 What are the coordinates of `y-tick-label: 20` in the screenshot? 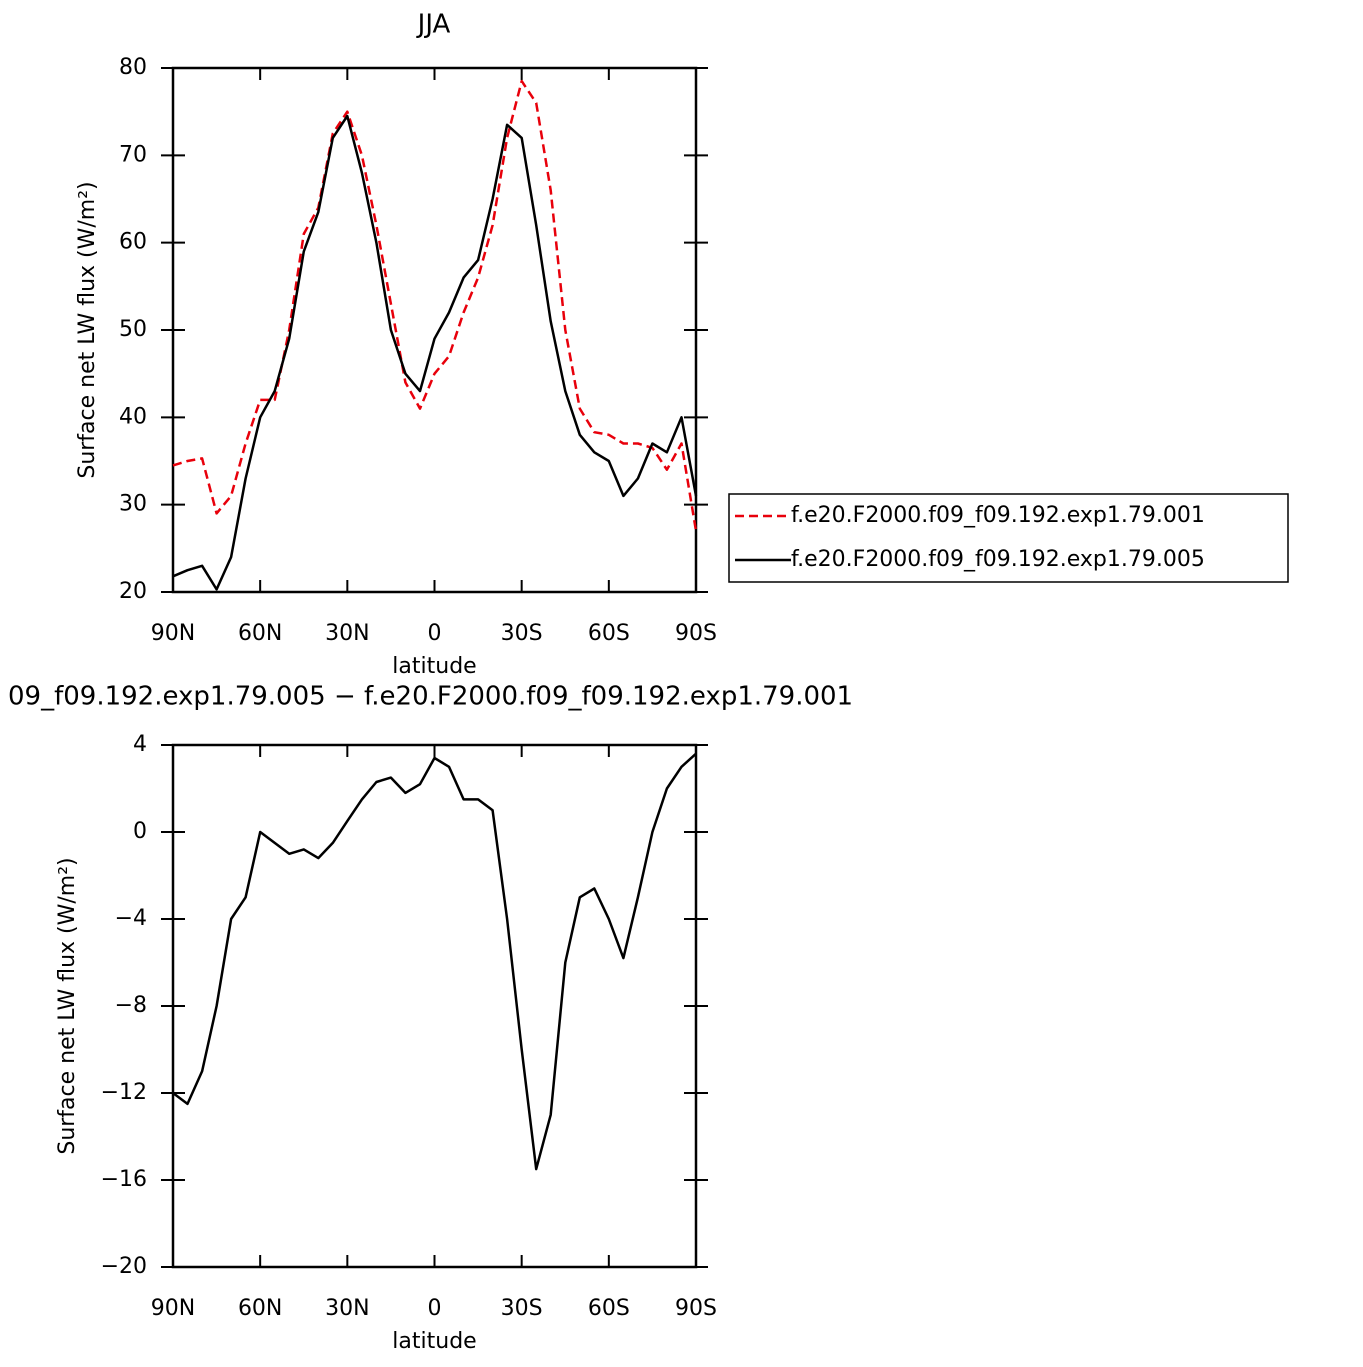 It's located at (133, 591).